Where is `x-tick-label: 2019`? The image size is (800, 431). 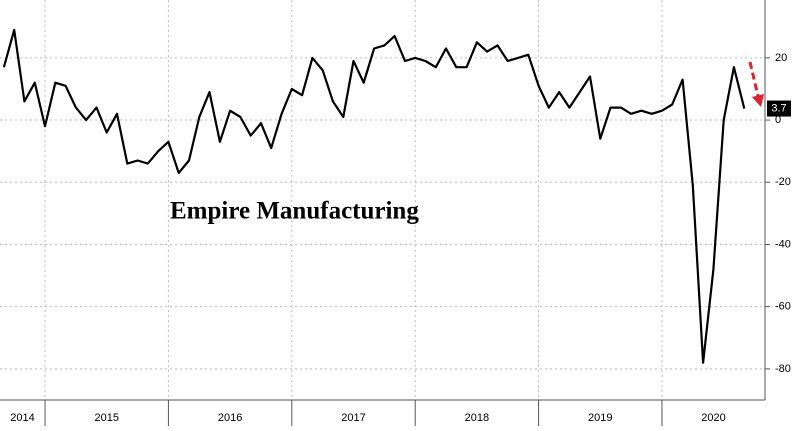 x-tick-label: 2019 is located at coordinates (600, 418).